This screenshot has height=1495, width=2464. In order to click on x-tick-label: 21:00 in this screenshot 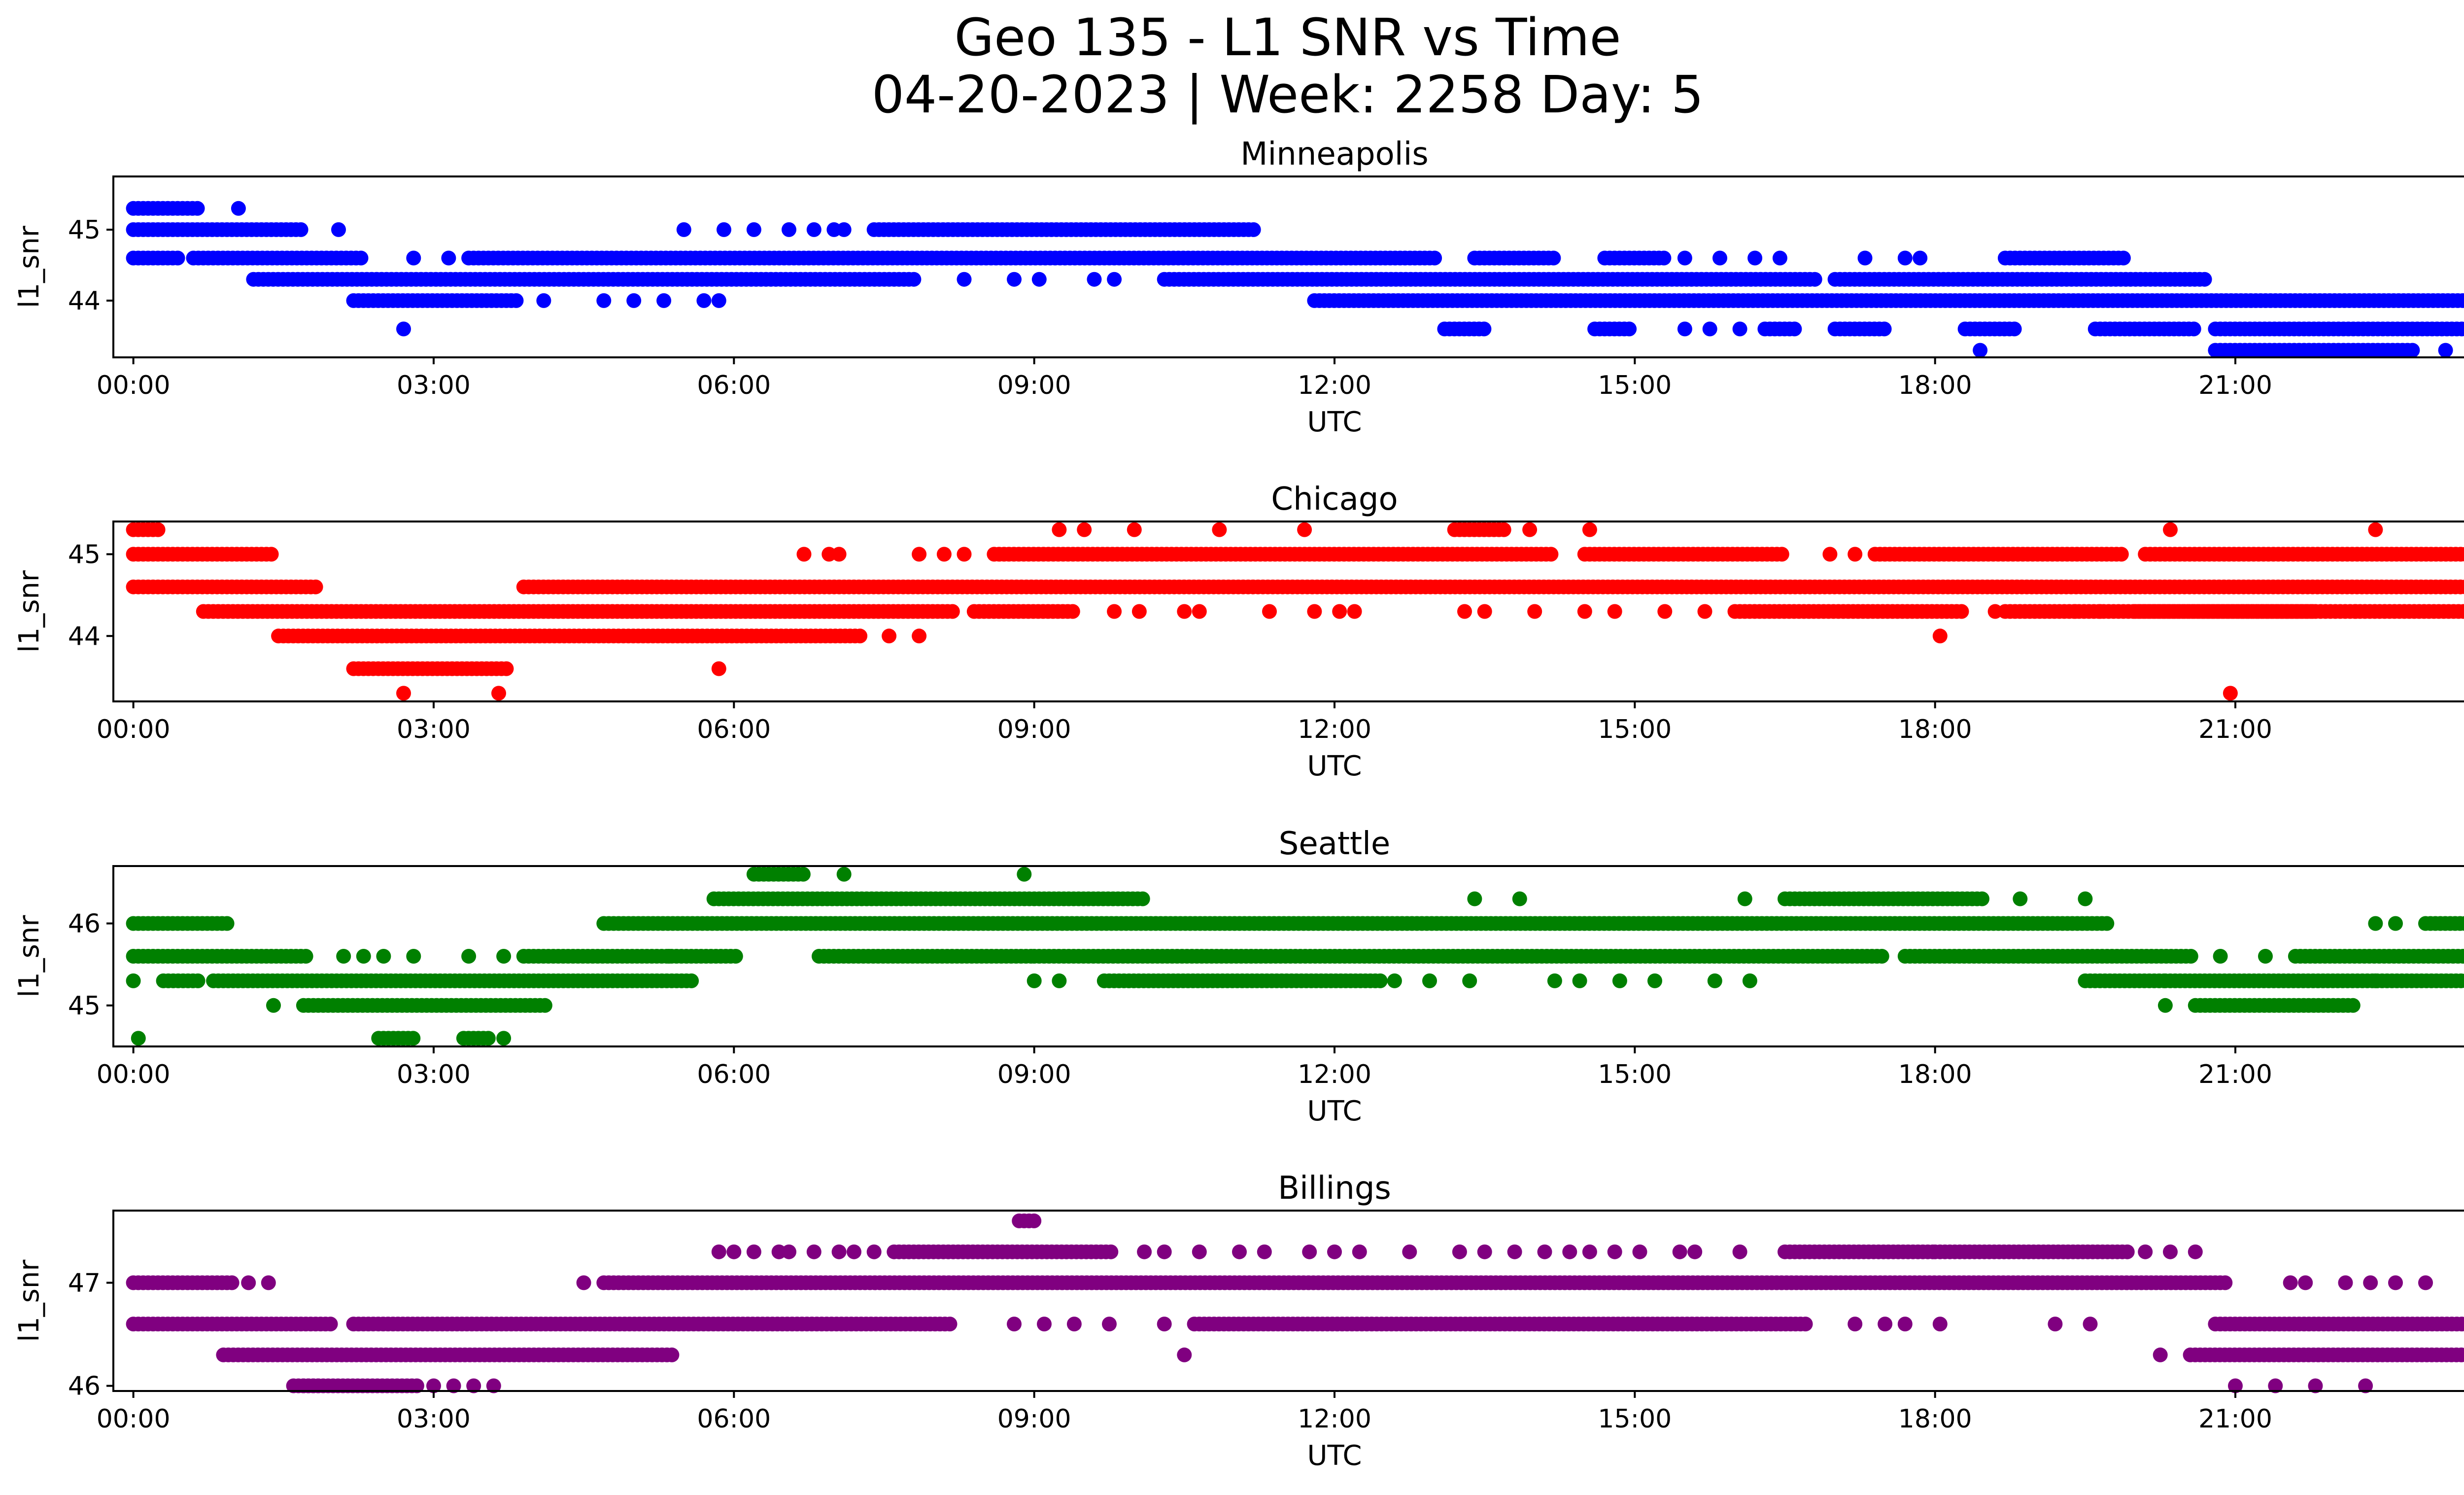, I will do `click(2235, 385)`.